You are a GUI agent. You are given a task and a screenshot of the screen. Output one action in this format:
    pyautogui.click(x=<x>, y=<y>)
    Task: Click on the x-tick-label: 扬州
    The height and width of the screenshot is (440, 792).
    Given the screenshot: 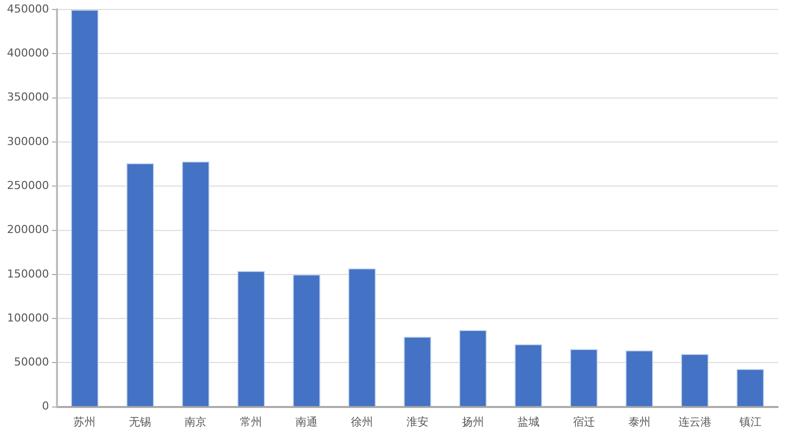 What is the action you would take?
    pyautogui.click(x=473, y=421)
    